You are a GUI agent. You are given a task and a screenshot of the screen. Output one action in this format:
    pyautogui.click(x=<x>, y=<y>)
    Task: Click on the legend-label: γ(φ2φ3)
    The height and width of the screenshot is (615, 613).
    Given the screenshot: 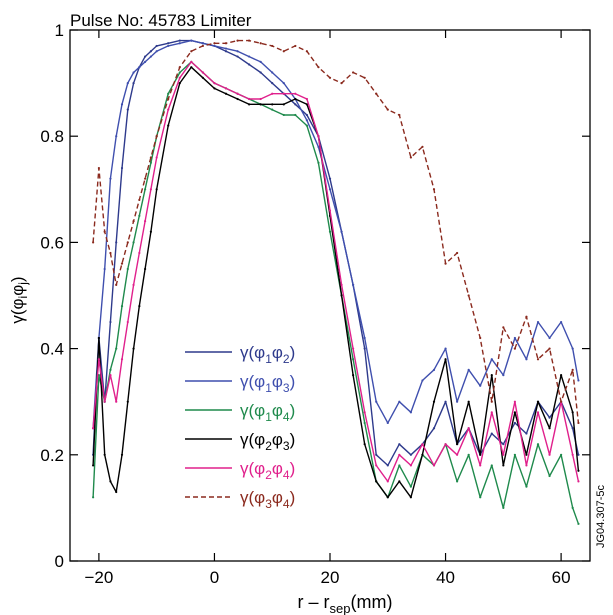 What is the action you would take?
    pyautogui.click(x=267, y=441)
    